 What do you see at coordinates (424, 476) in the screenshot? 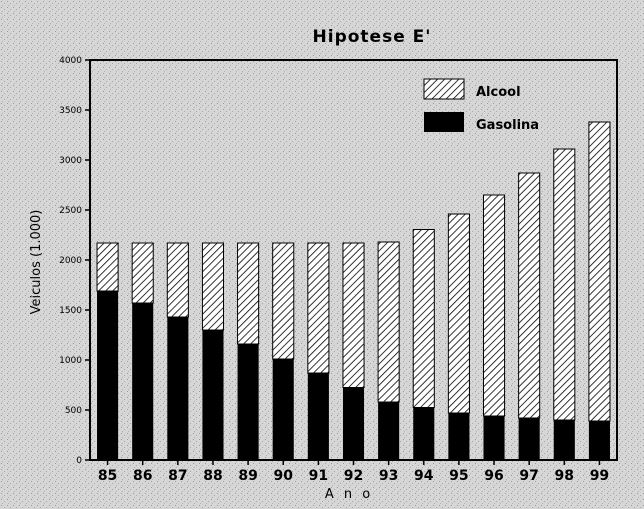
I see `x-tick-label: 94` at bounding box center [424, 476].